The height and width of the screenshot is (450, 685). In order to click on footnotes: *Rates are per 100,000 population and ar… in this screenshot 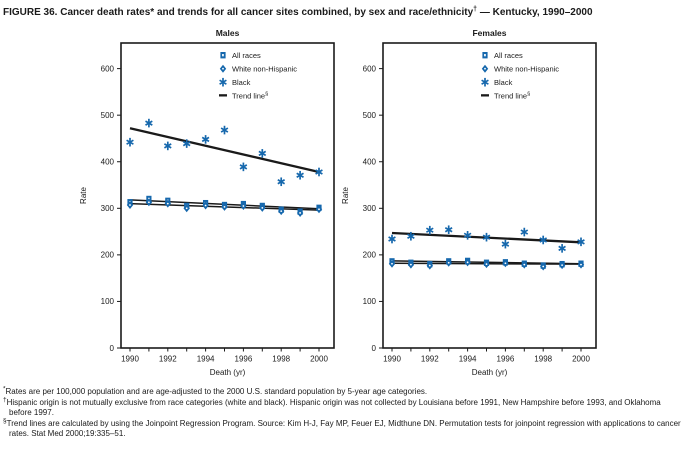, I will do `click(342, 412)`.